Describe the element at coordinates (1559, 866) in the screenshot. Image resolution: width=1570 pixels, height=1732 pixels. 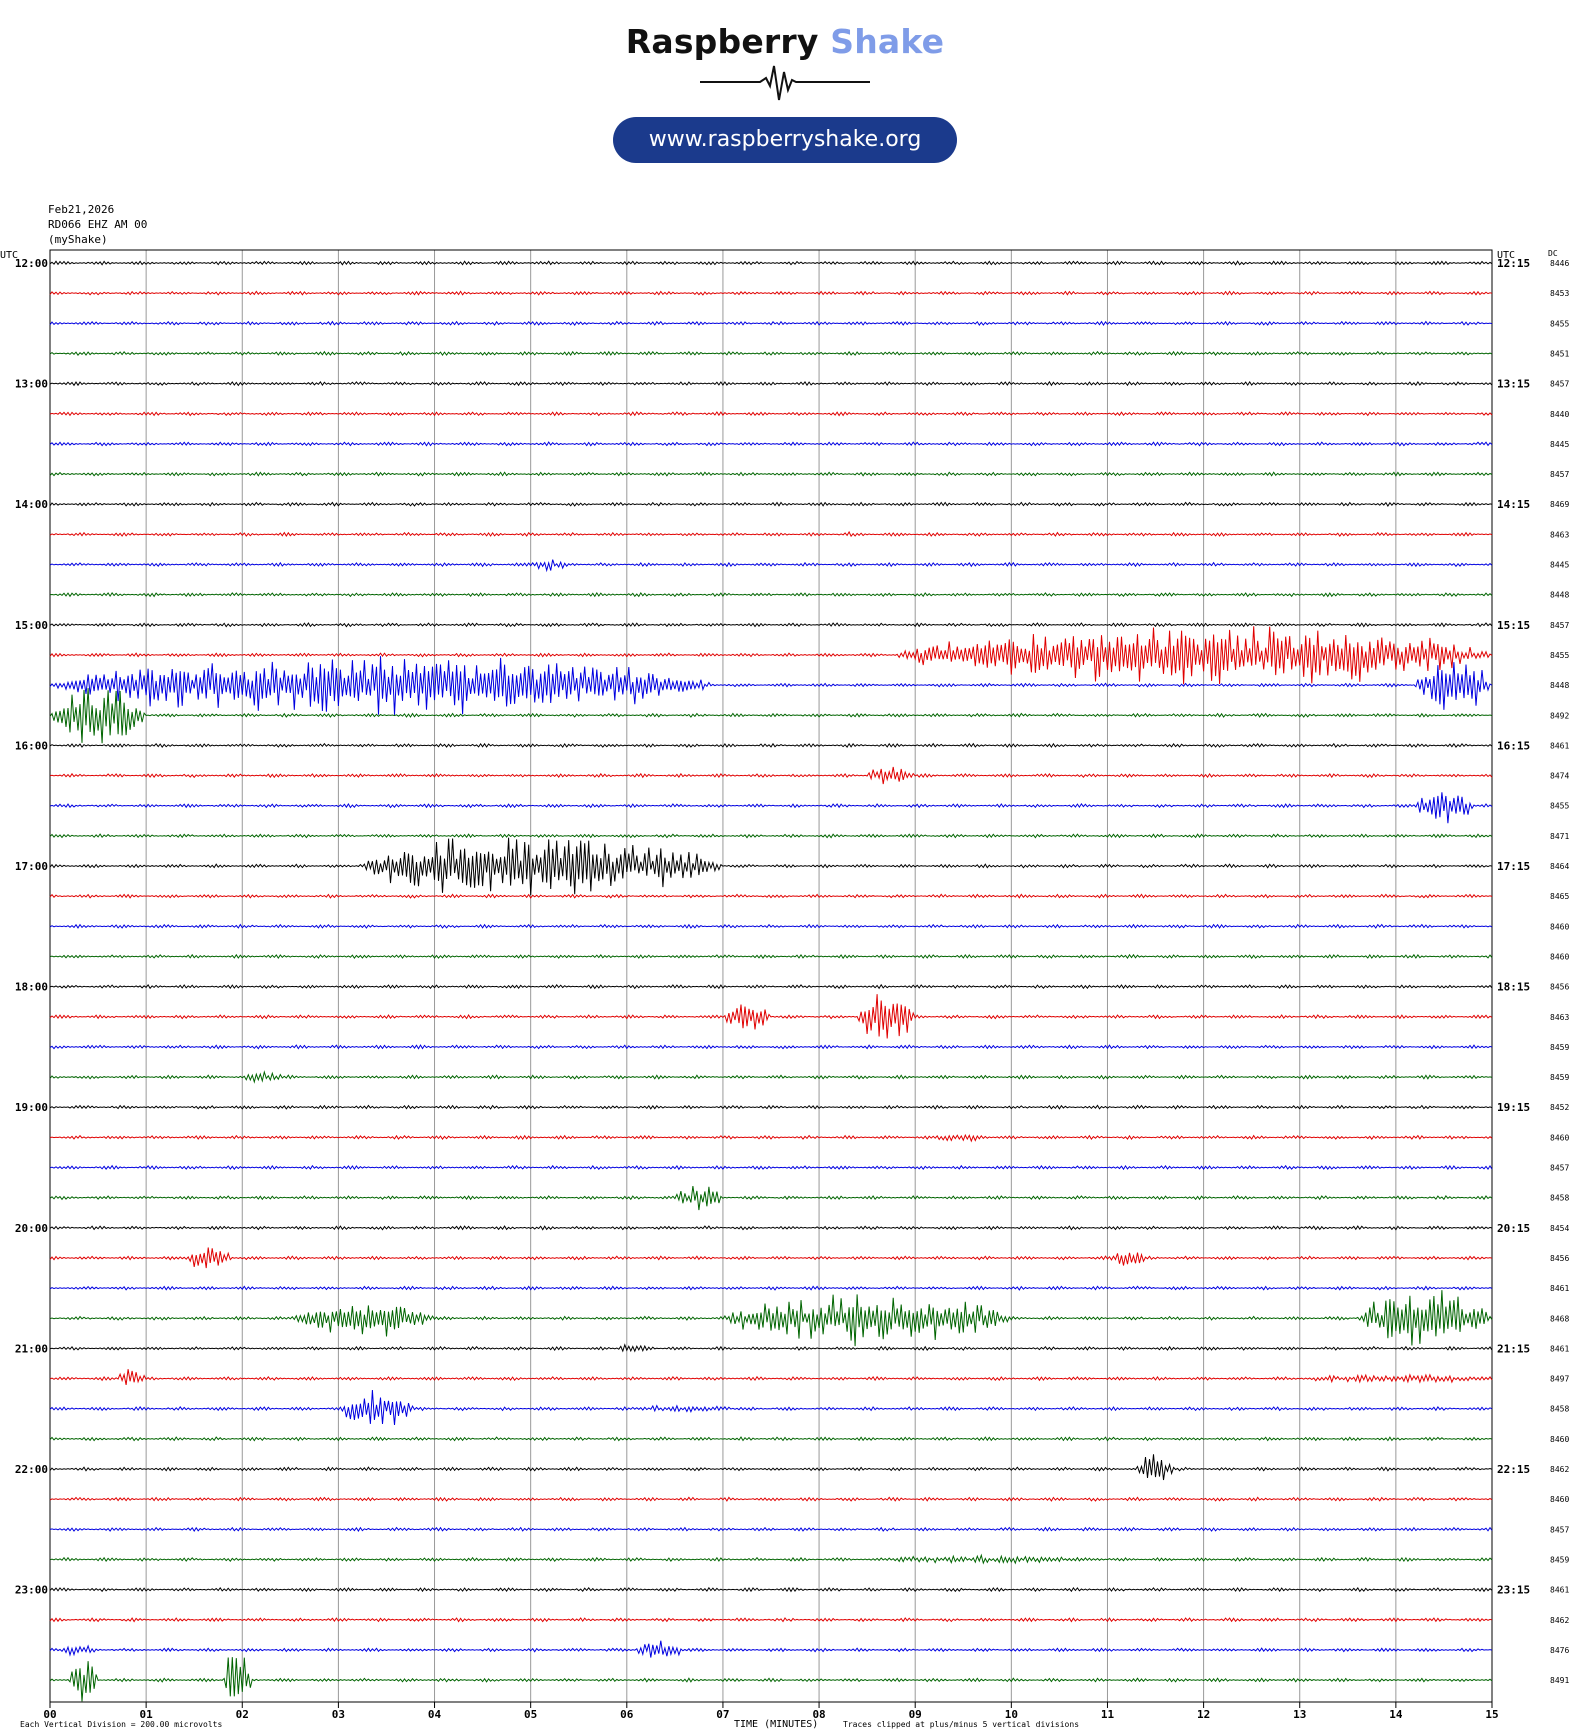
I see `dc-offset-label: 8464` at that location.